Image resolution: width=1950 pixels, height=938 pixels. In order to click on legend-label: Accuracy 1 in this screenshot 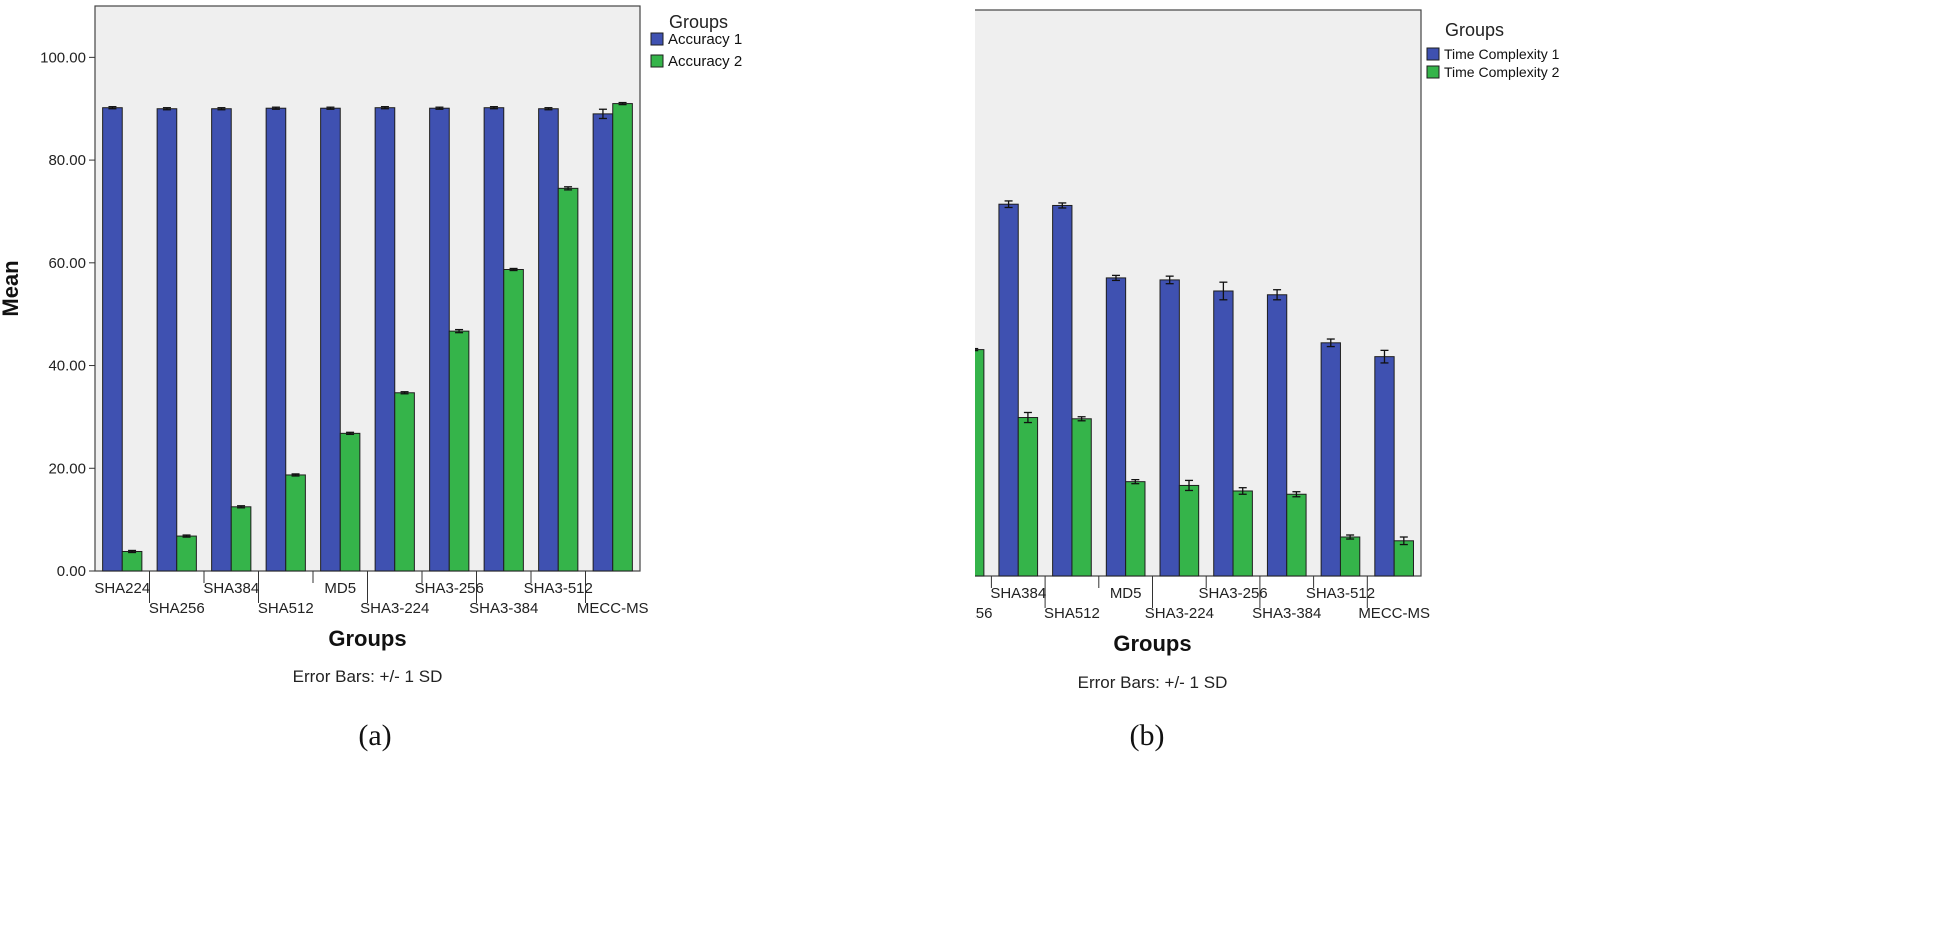, I will do `click(705, 39)`.